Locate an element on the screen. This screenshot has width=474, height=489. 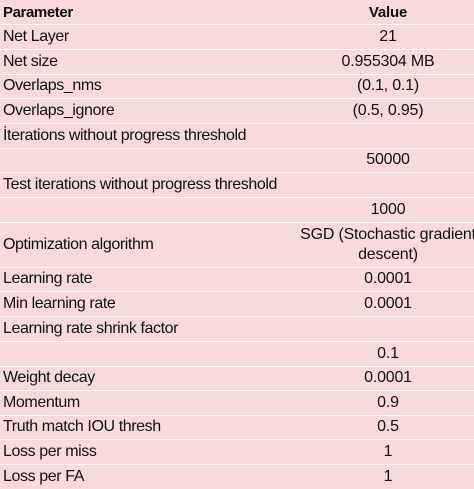
table-row: Min learning rate 0.0001 is located at coordinates (237, 304).